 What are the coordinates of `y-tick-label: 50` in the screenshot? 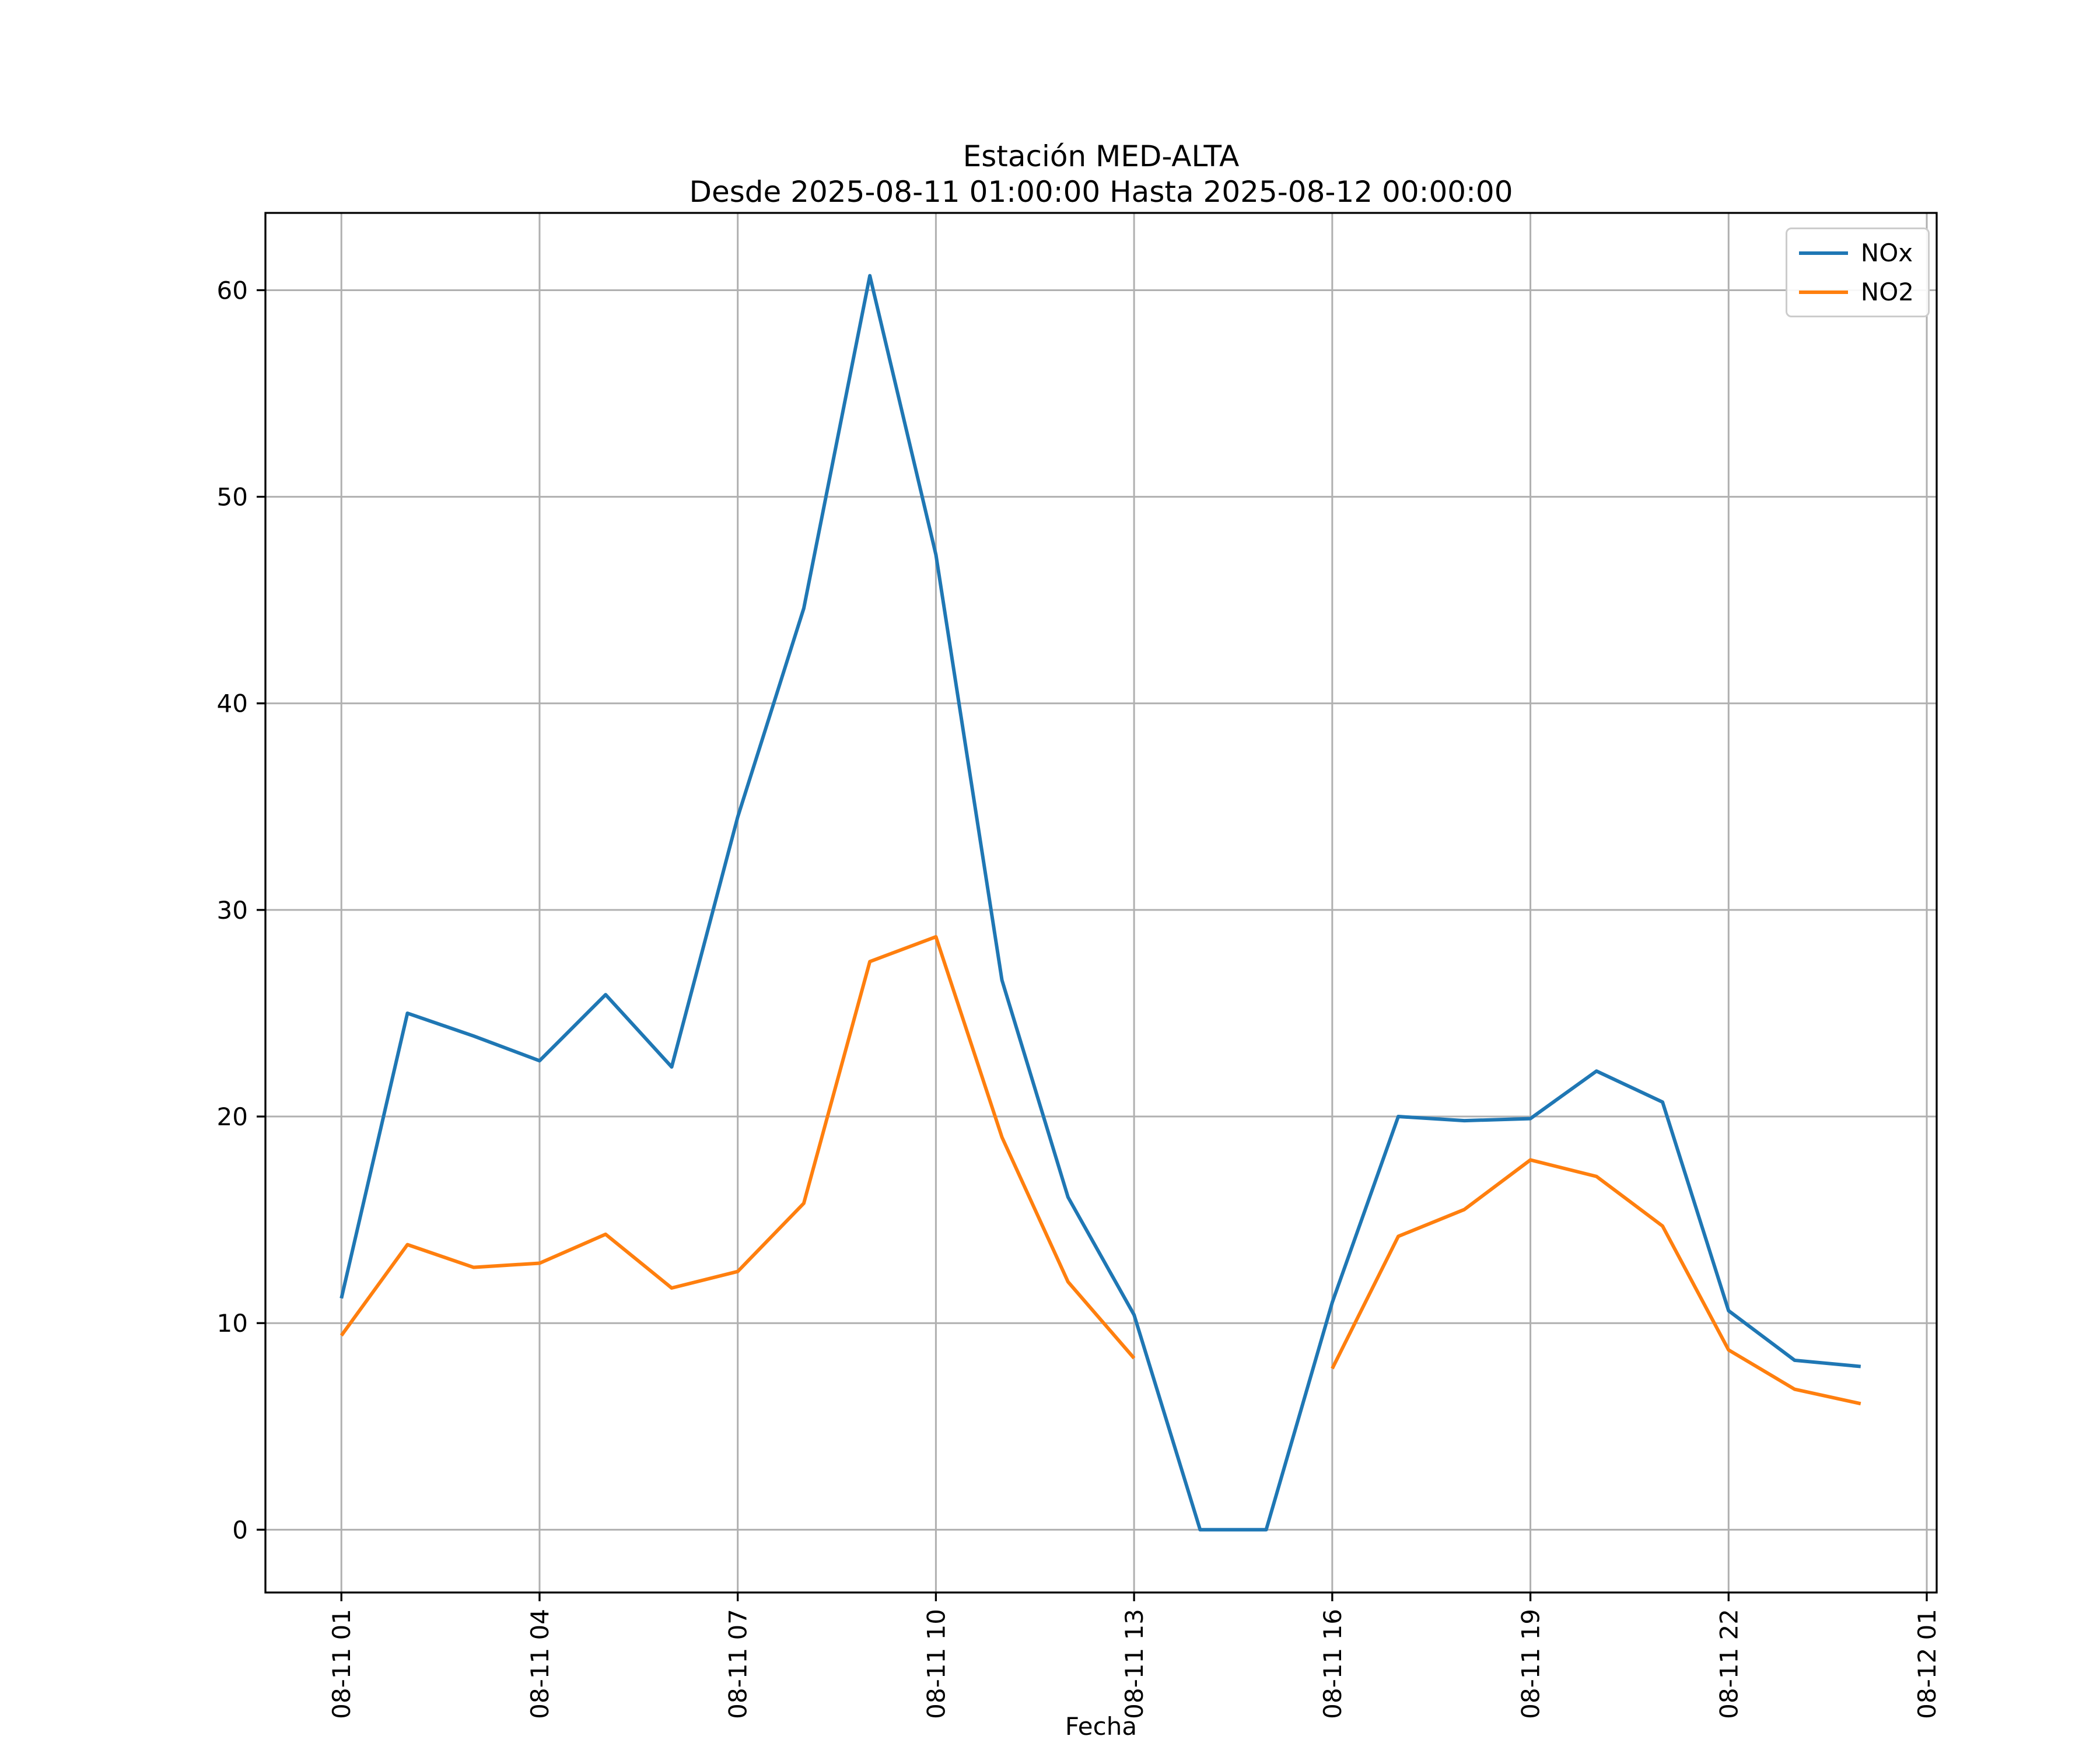 It's located at (232, 497).